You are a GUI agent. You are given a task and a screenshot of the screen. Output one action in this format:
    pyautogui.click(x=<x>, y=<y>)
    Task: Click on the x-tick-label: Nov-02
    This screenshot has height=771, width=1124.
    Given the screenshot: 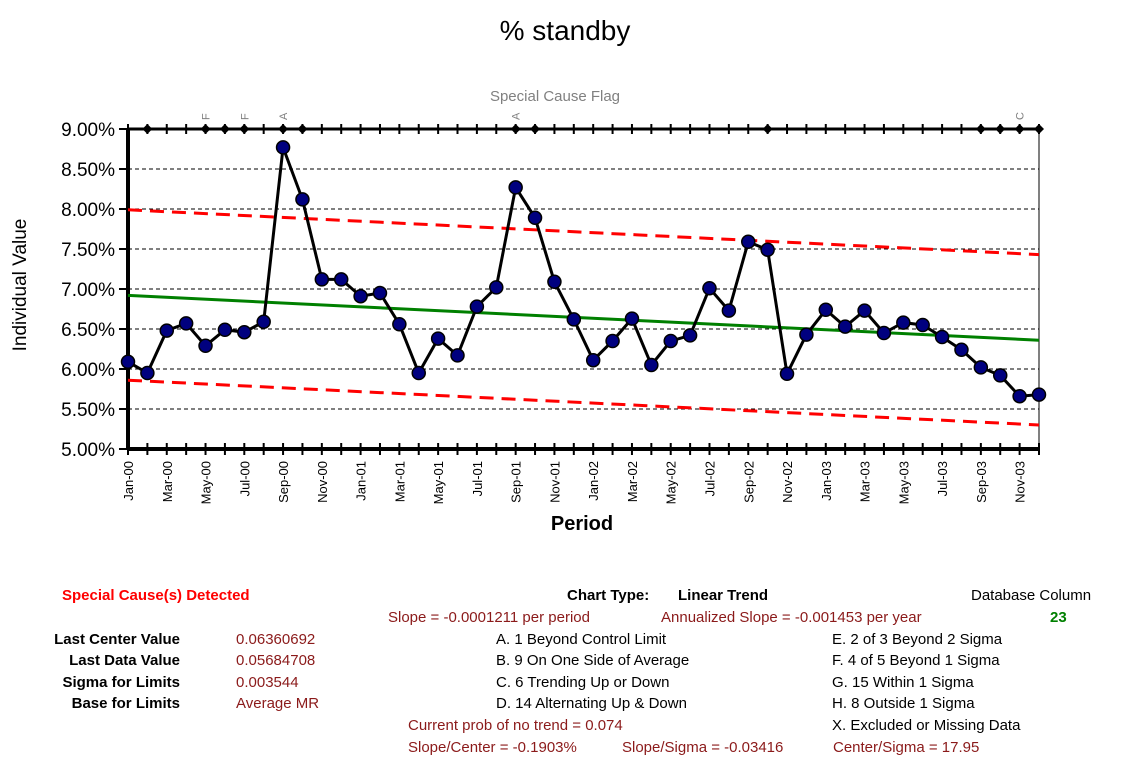 What is the action you would take?
    pyautogui.click(x=787, y=482)
    